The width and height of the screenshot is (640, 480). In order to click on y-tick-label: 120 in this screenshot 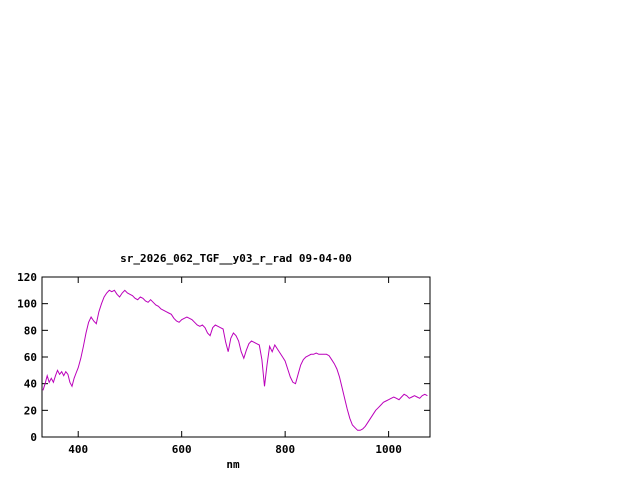, I will do `click(27, 277)`.